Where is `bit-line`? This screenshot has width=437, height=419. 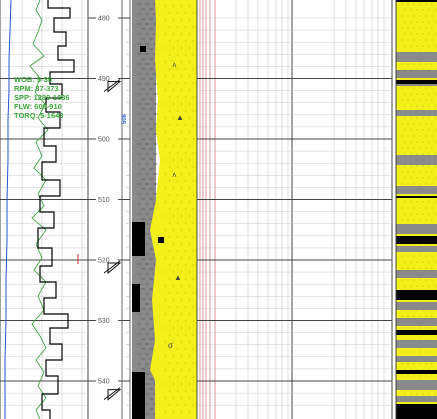
bit-line is located at coordinates (112, 85).